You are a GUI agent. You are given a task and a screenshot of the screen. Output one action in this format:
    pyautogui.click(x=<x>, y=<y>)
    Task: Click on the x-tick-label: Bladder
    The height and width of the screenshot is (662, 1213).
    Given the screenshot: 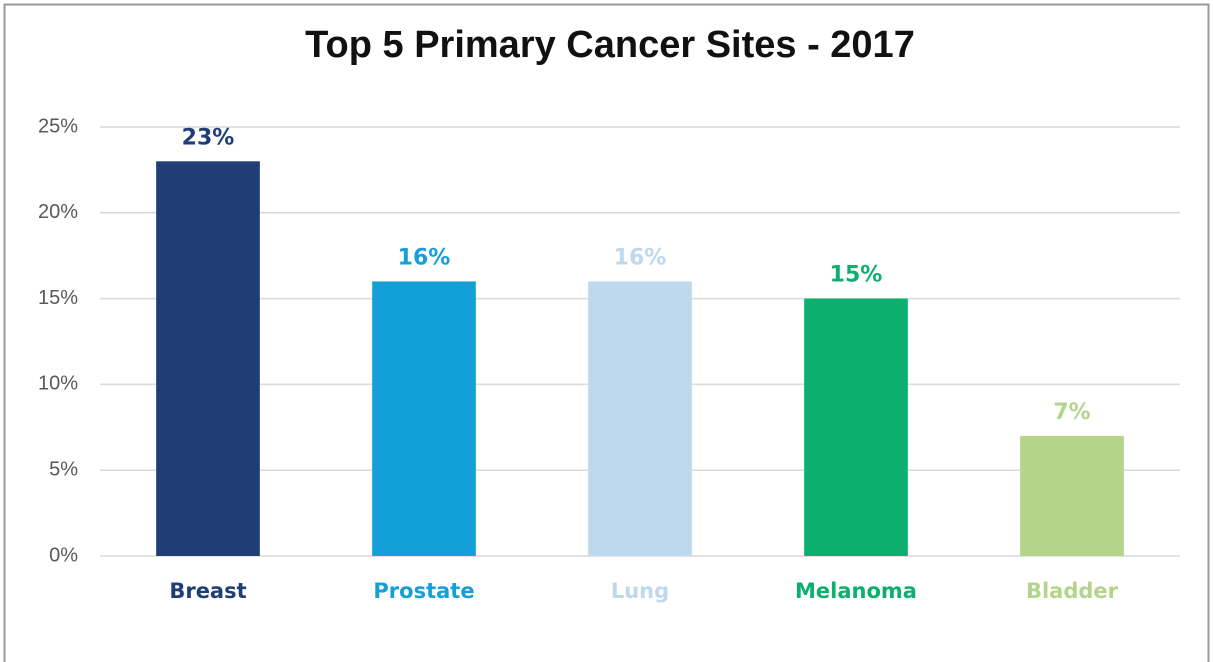 What is the action you would take?
    pyautogui.click(x=1072, y=591)
    